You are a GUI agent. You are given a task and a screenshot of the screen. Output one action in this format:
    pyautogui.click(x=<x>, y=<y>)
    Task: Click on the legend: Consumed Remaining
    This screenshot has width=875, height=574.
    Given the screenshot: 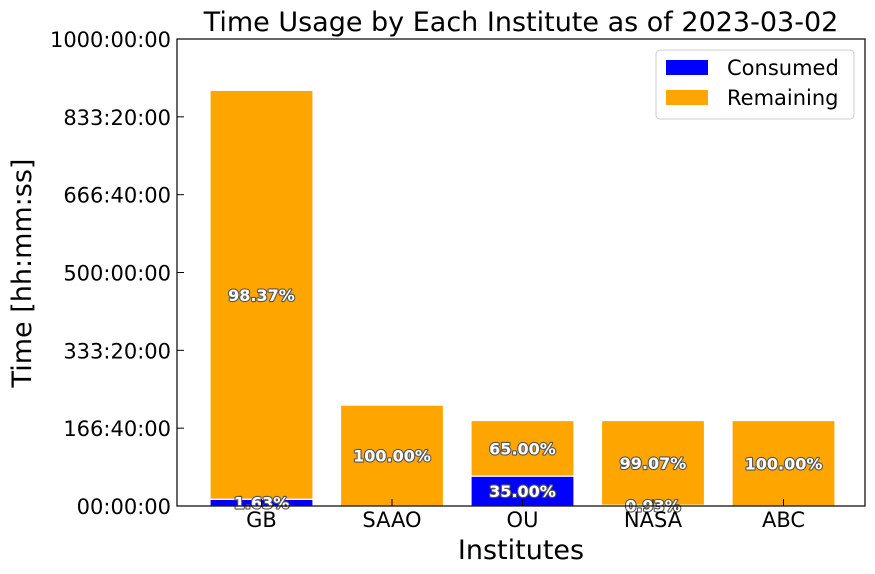 What is the action you would take?
    pyautogui.click(x=755, y=84)
    